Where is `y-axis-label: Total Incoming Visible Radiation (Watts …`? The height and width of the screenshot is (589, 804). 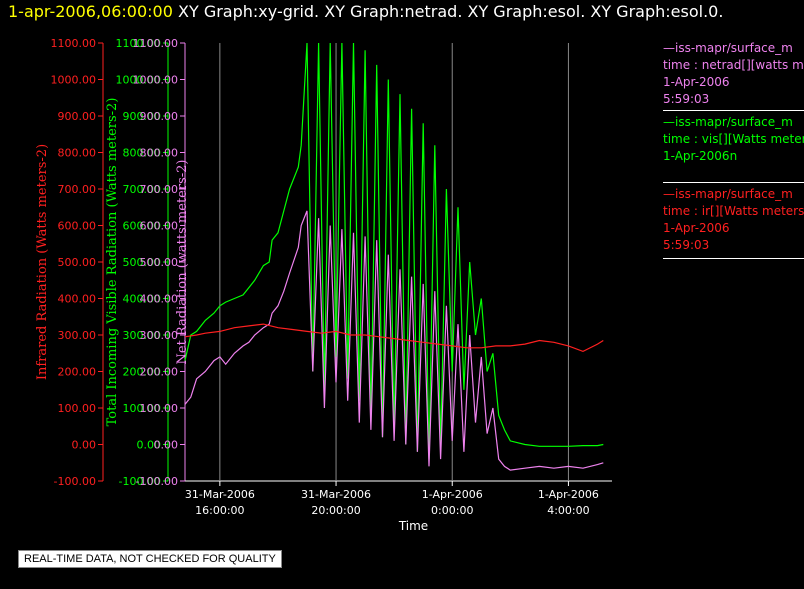 y-axis-label: Total Incoming Visible Radiation (Watts … is located at coordinates (112, 262).